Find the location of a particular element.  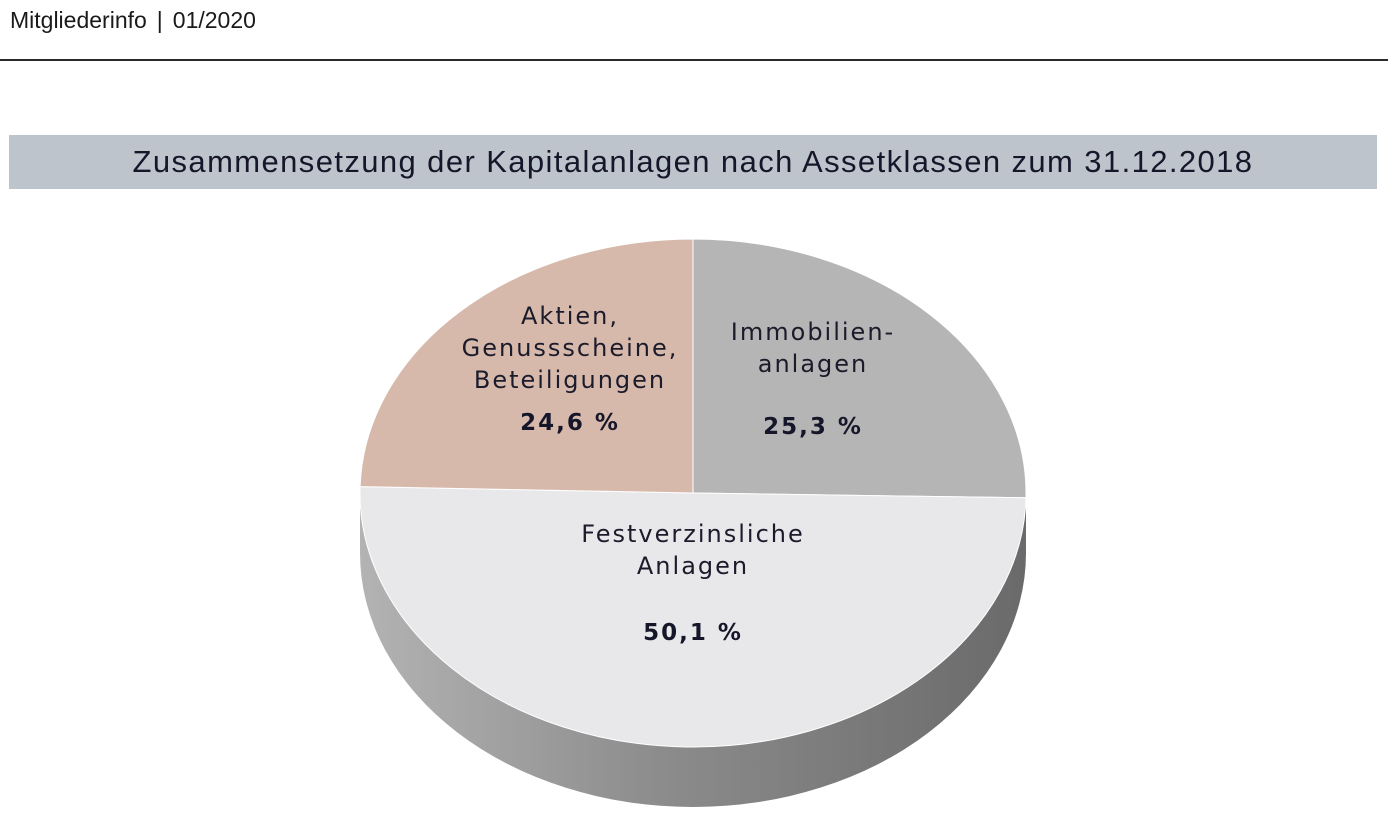

slice-label: Immobilien- is located at coordinates (813, 332).